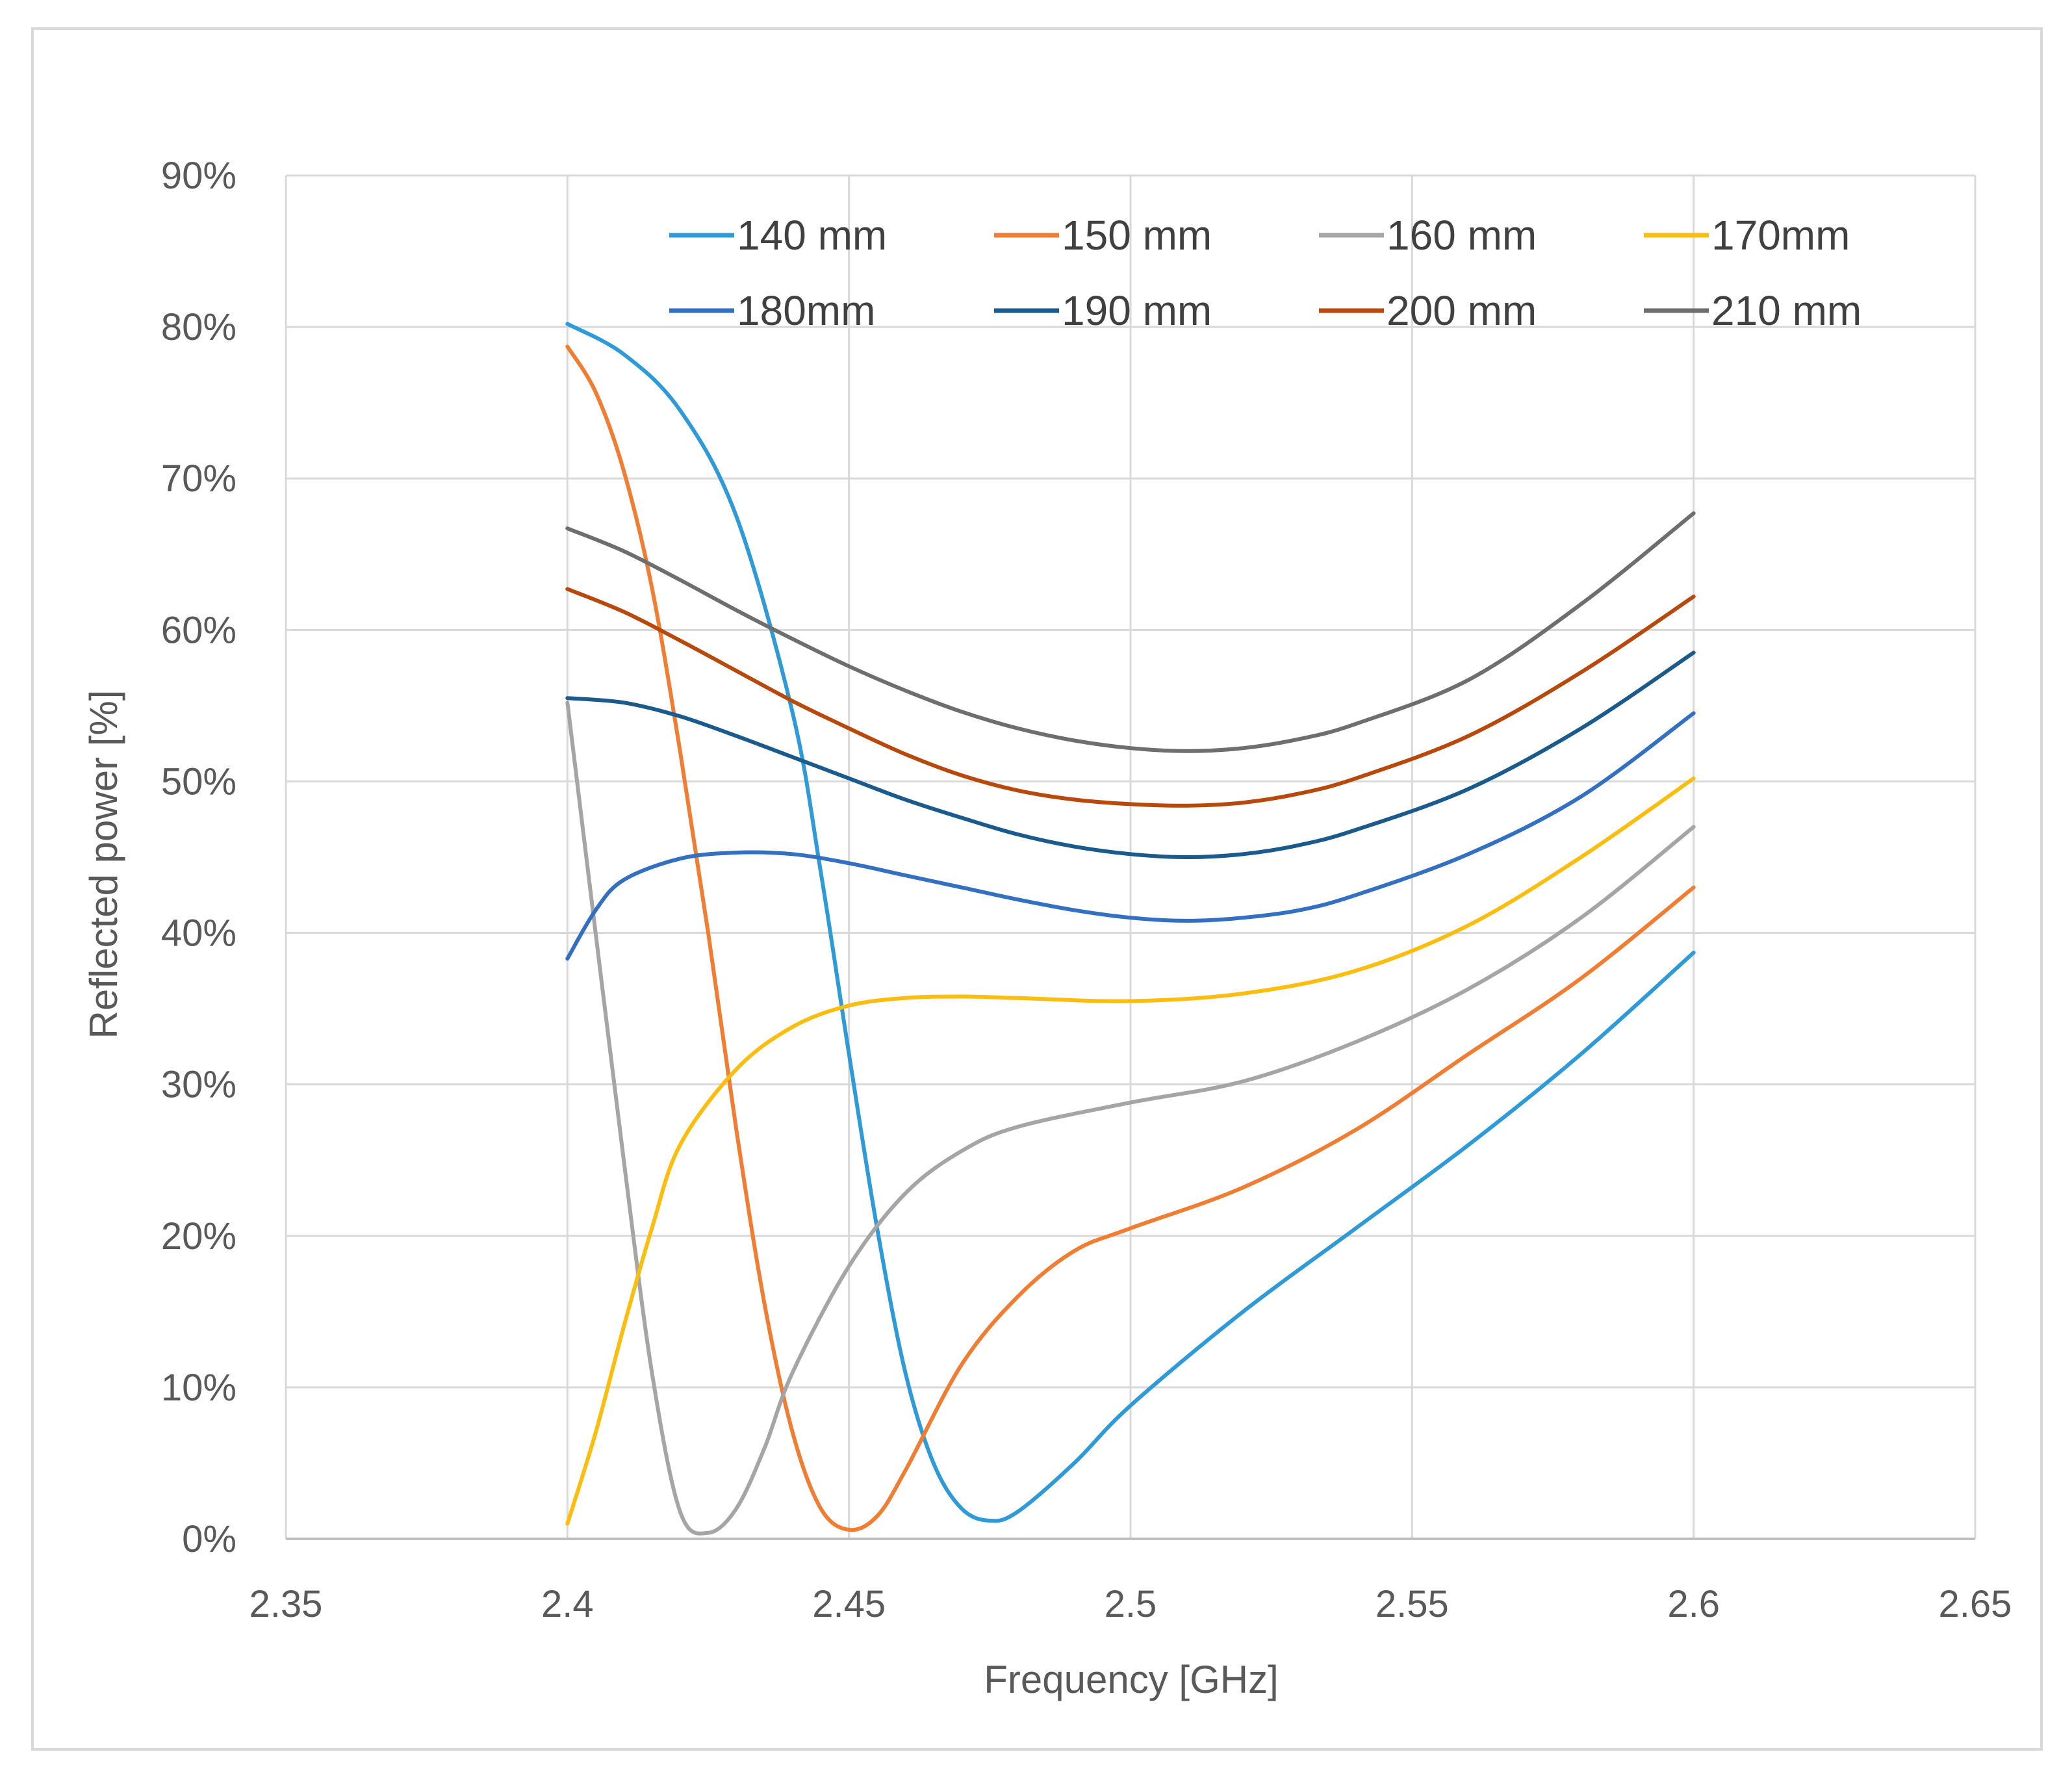 This screenshot has height=1765, width=2072. Describe the element at coordinates (199, 782) in the screenshot. I see `y-tick-label: 50%` at that location.